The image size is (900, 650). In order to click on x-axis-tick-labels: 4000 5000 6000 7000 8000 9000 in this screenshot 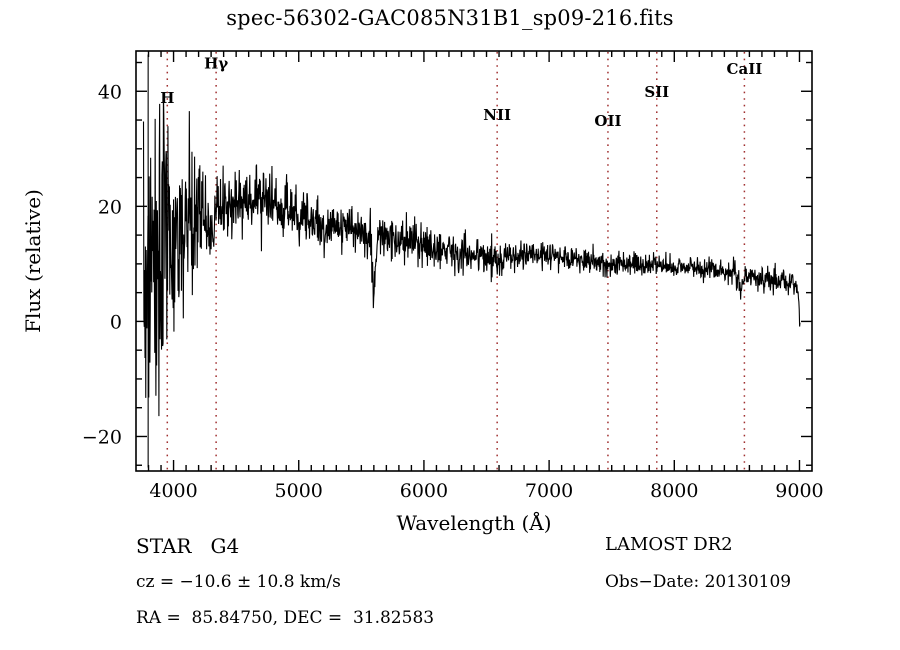, I will do `click(486, 491)`.